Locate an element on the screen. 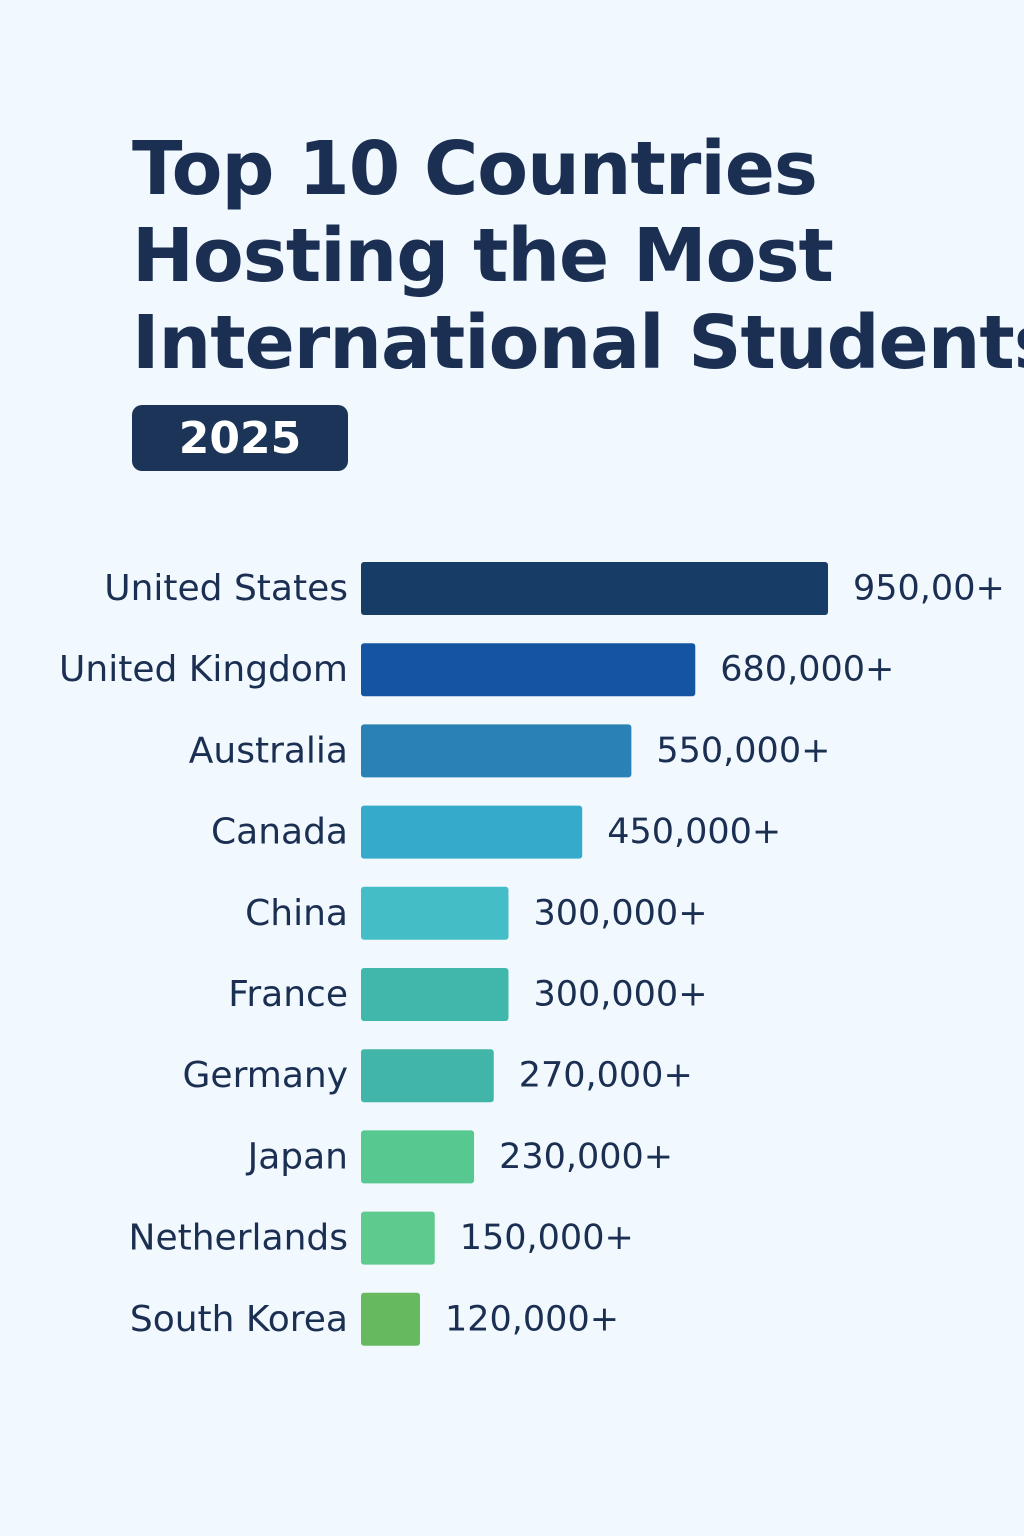 The image size is (1024, 1536). value-label: 550,000+ is located at coordinates (743, 751).